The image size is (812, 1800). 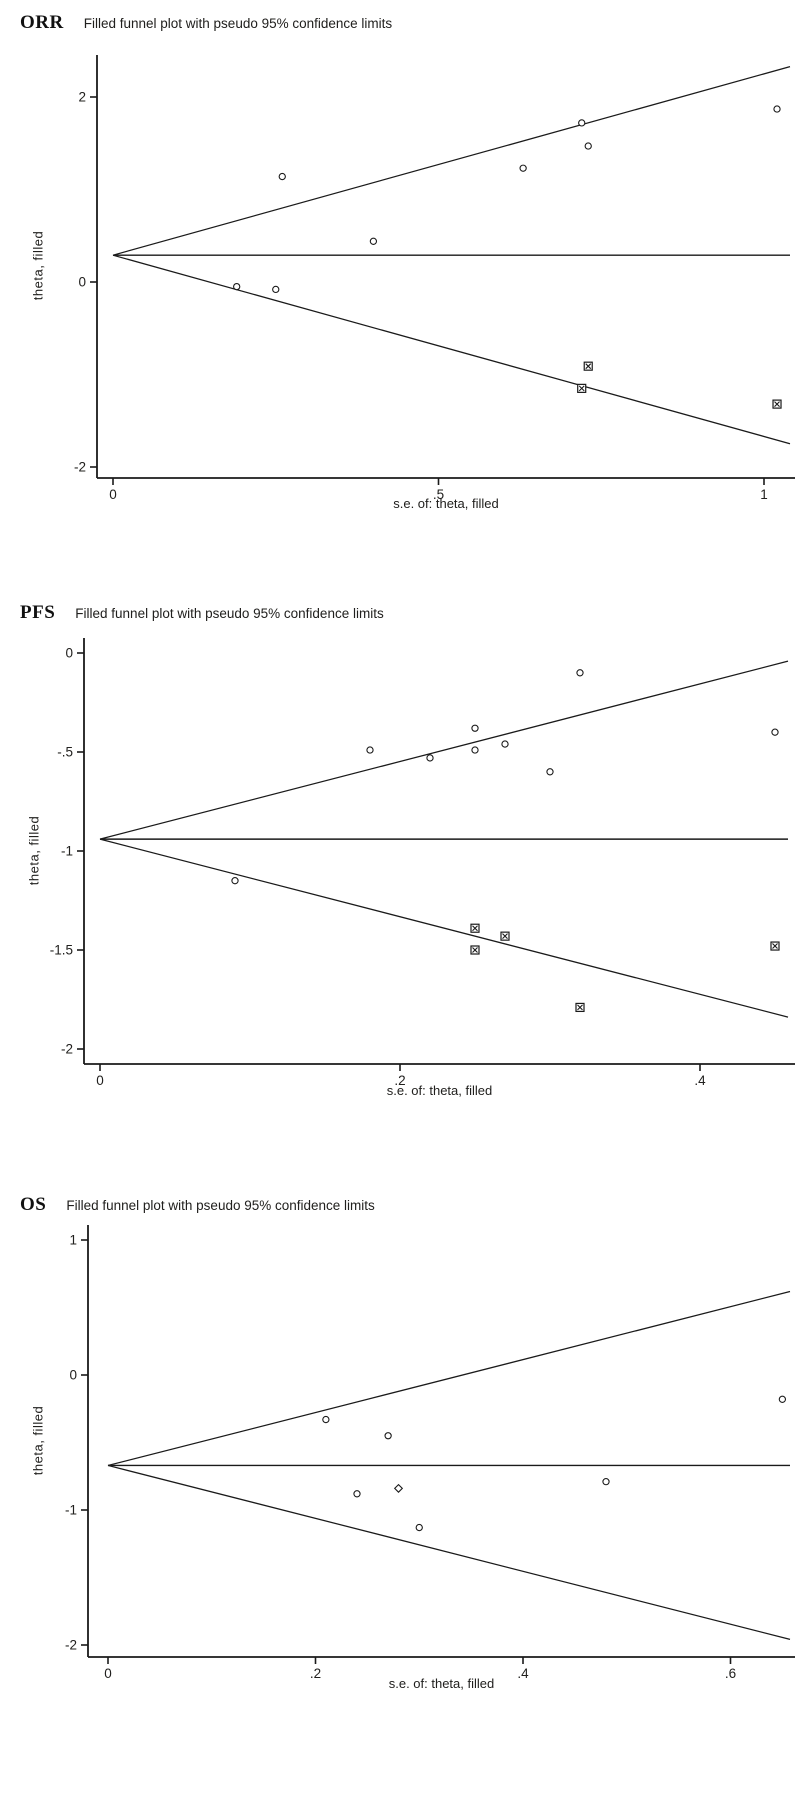 What do you see at coordinates (700, 1080) in the screenshot?
I see `pfs-x-tick-label: .4` at bounding box center [700, 1080].